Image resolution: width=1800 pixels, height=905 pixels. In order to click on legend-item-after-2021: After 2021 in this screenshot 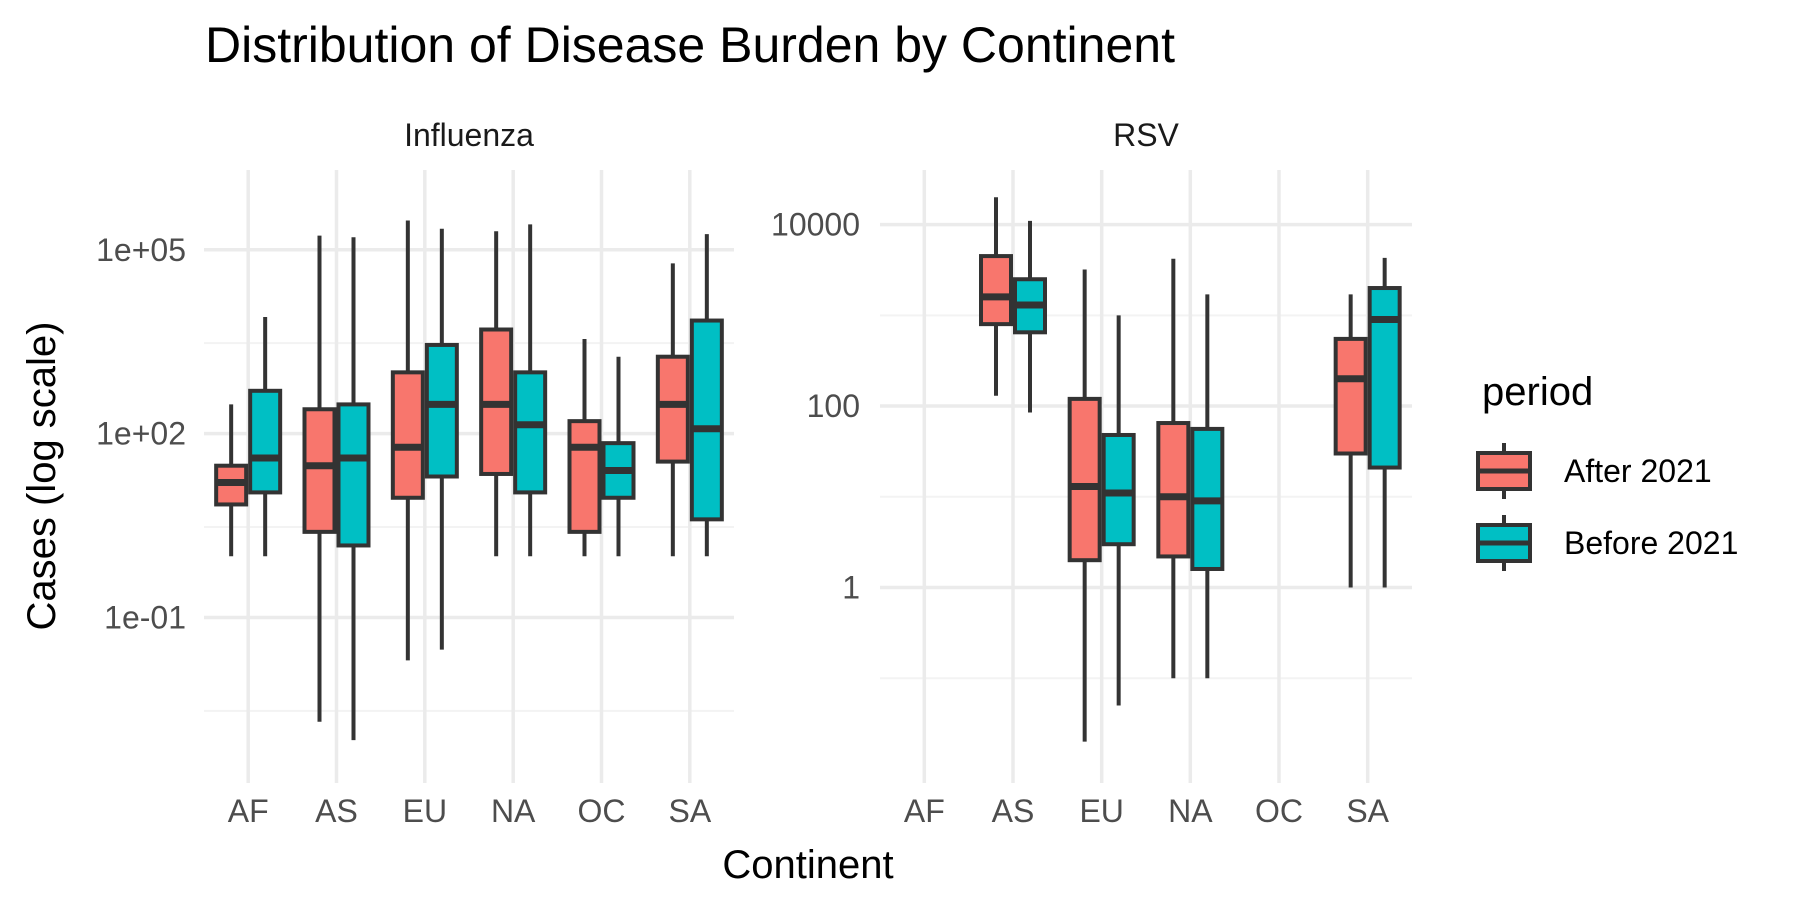, I will do `click(1594, 471)`.